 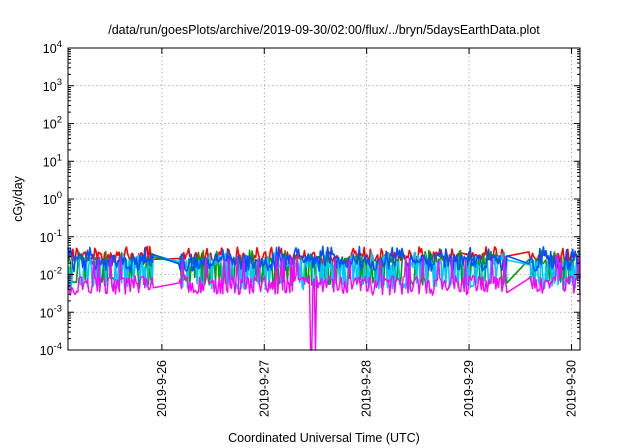 What do you see at coordinates (324, 259) in the screenshot?
I see `series-line` at bounding box center [324, 259].